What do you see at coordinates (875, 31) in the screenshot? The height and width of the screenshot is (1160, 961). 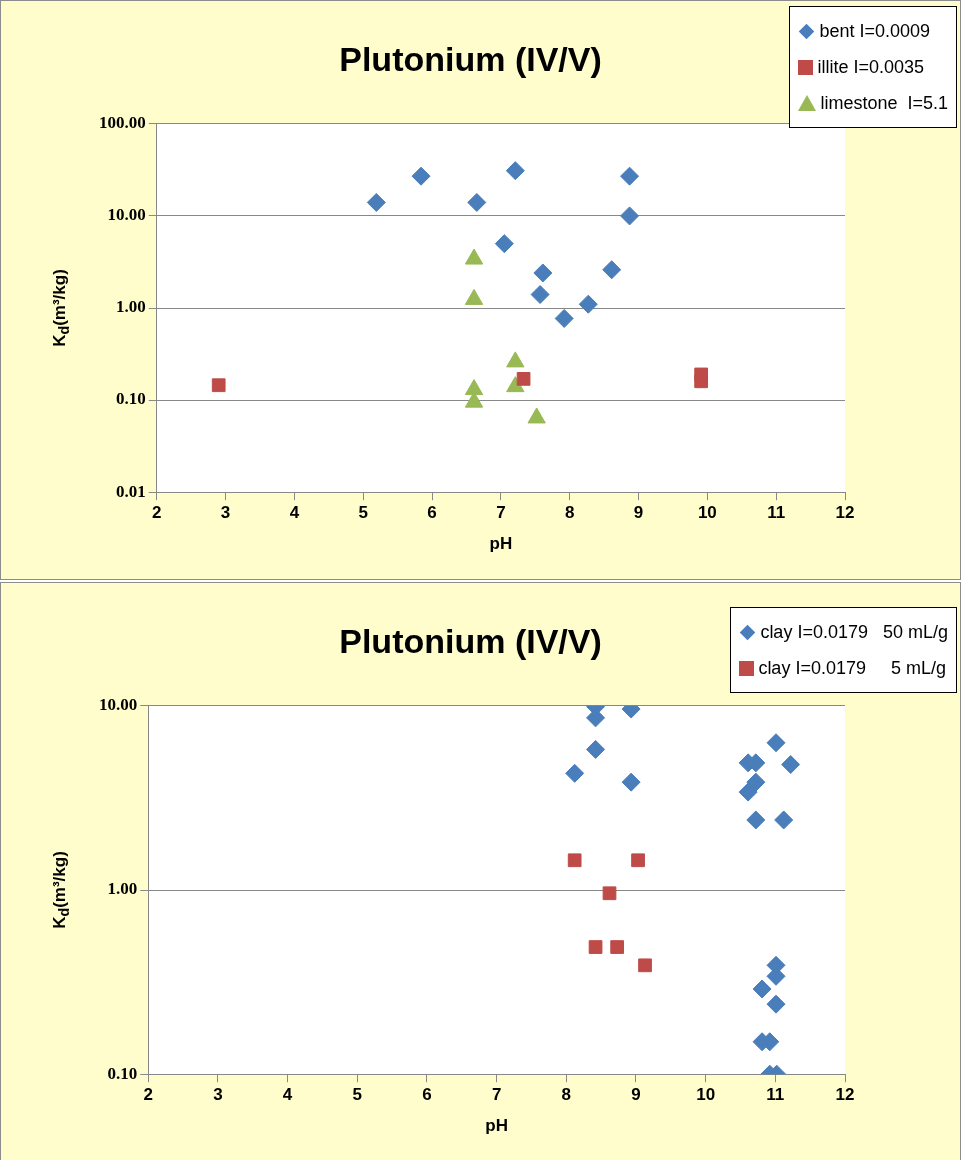 I see `legend-label: bent I=0.0009` at bounding box center [875, 31].